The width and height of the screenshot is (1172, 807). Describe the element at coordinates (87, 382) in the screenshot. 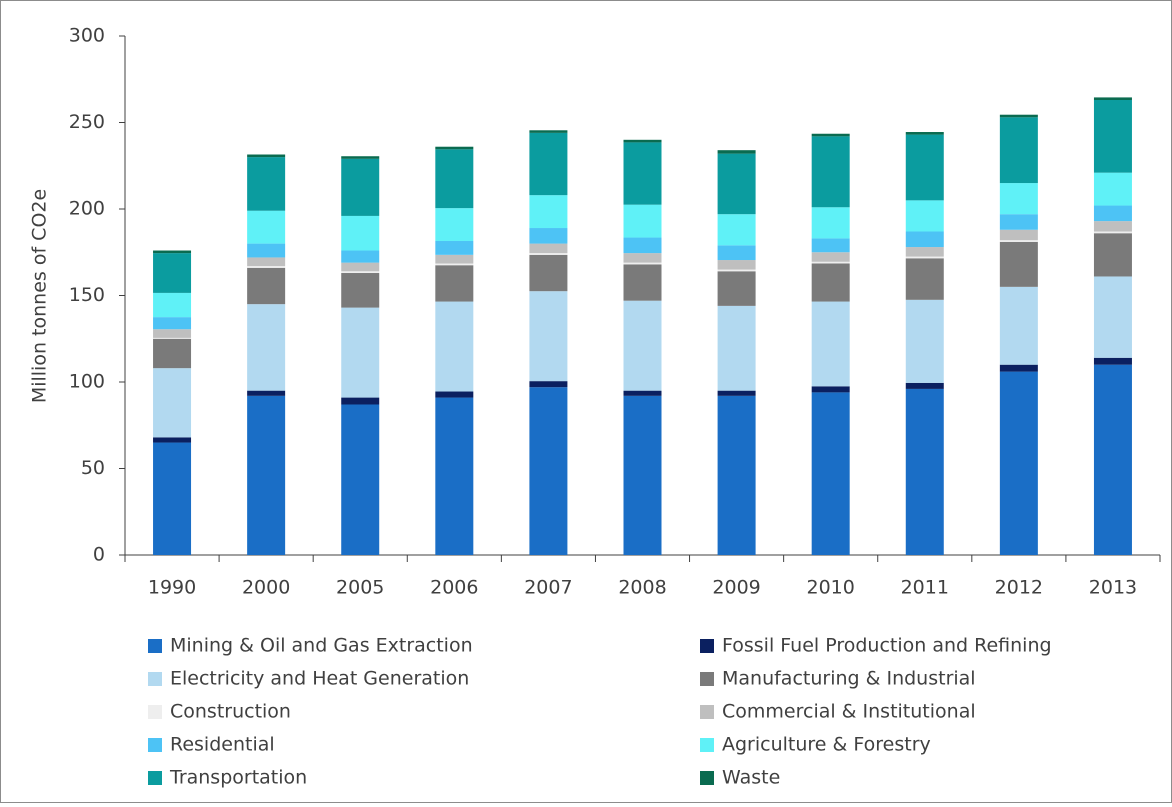

I see `y-tick-label: 100` at that location.